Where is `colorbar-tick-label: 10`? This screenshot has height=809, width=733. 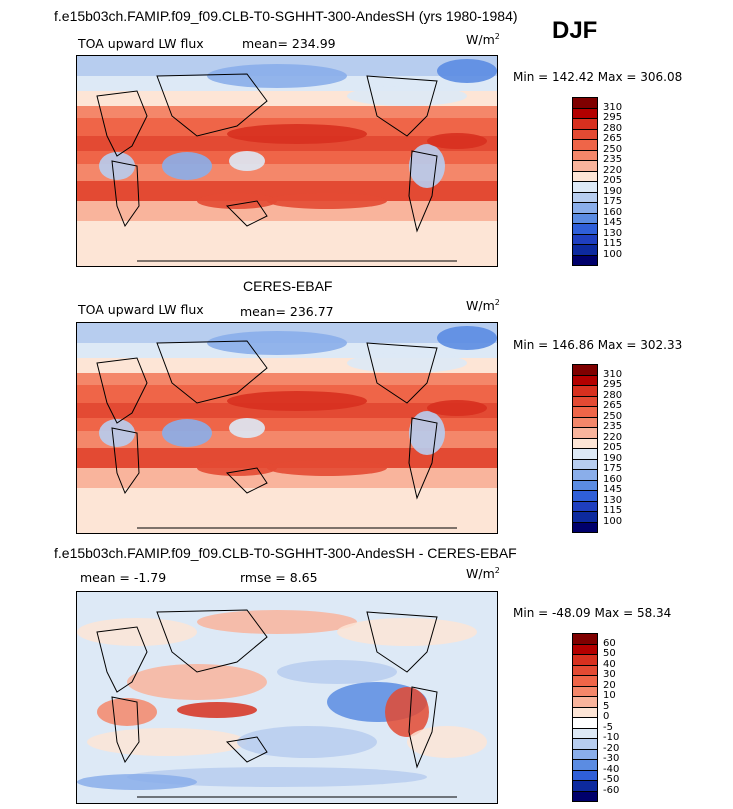 colorbar-tick-label: 10 is located at coordinates (609, 695).